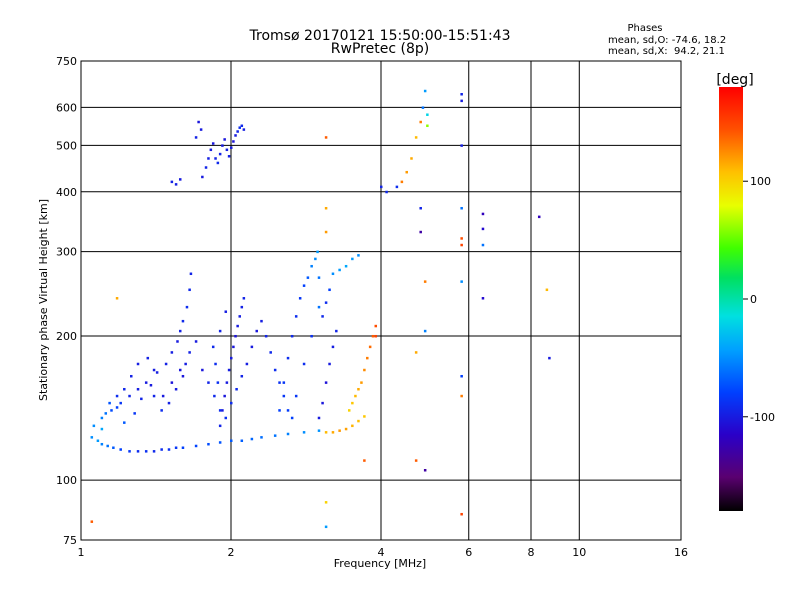  I want to click on y-tick-label: 300, so click(66, 252).